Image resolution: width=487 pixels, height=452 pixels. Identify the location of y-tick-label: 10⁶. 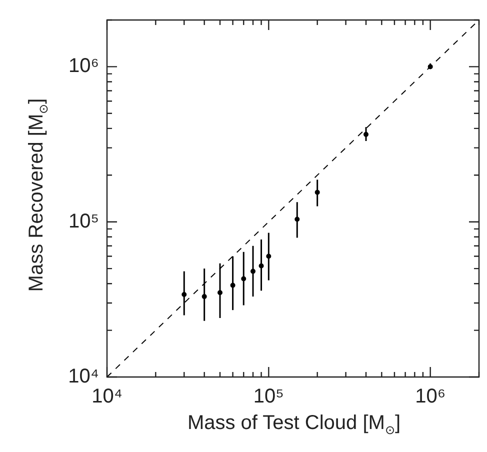
(83, 66).